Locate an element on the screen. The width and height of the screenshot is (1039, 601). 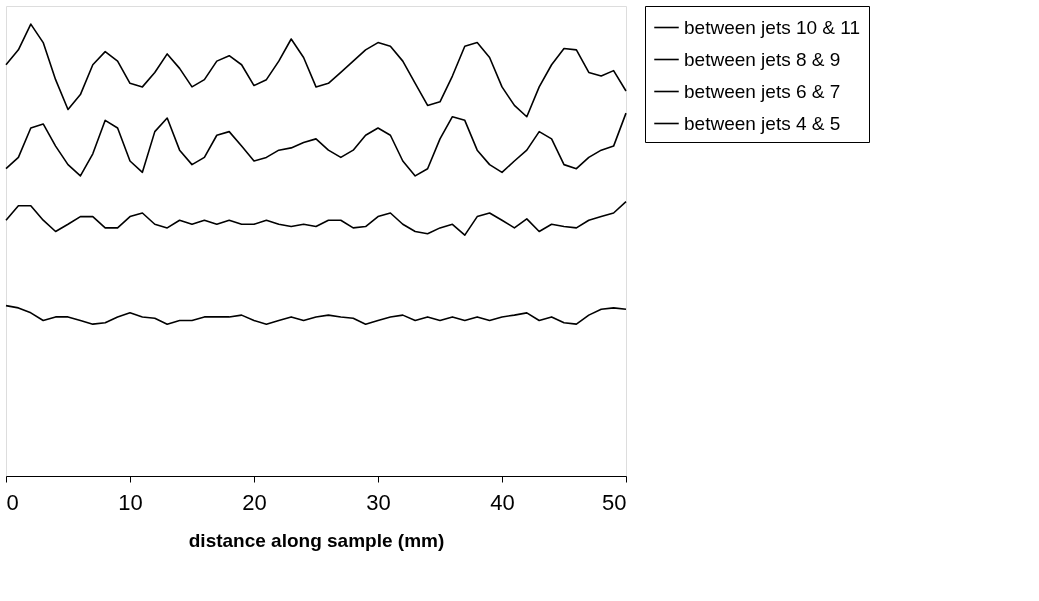
legend-label: between jets 10 & 11 is located at coordinates (772, 27).